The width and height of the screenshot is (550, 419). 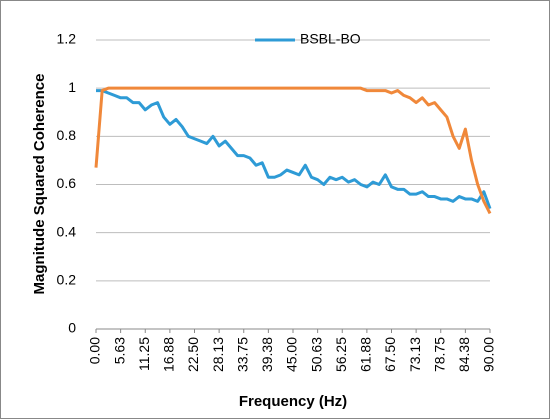 What do you see at coordinates (415, 354) in the screenshot?
I see `x-tick-label: 73.13` at bounding box center [415, 354].